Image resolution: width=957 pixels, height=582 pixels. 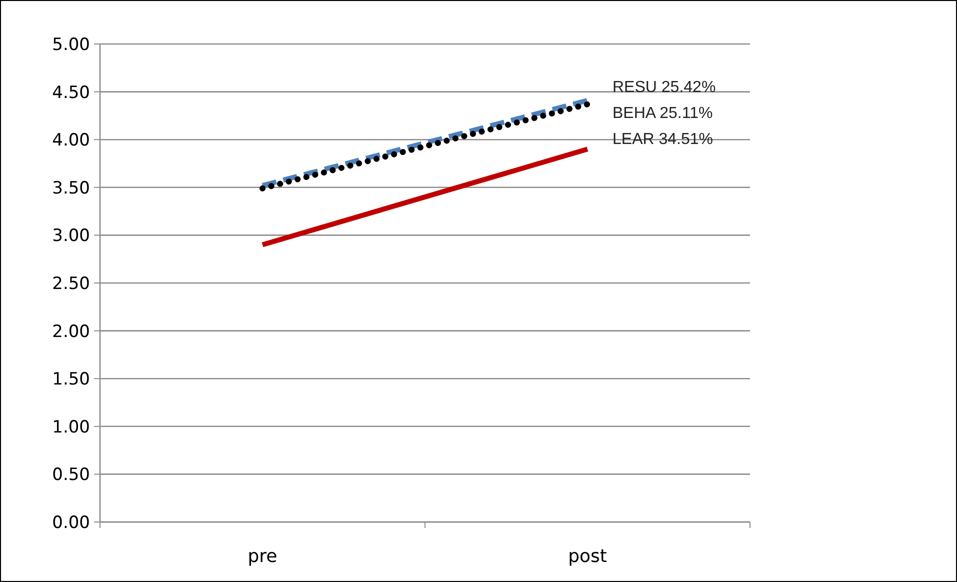 I want to click on y-tick-label: 2.50, so click(x=71, y=284).